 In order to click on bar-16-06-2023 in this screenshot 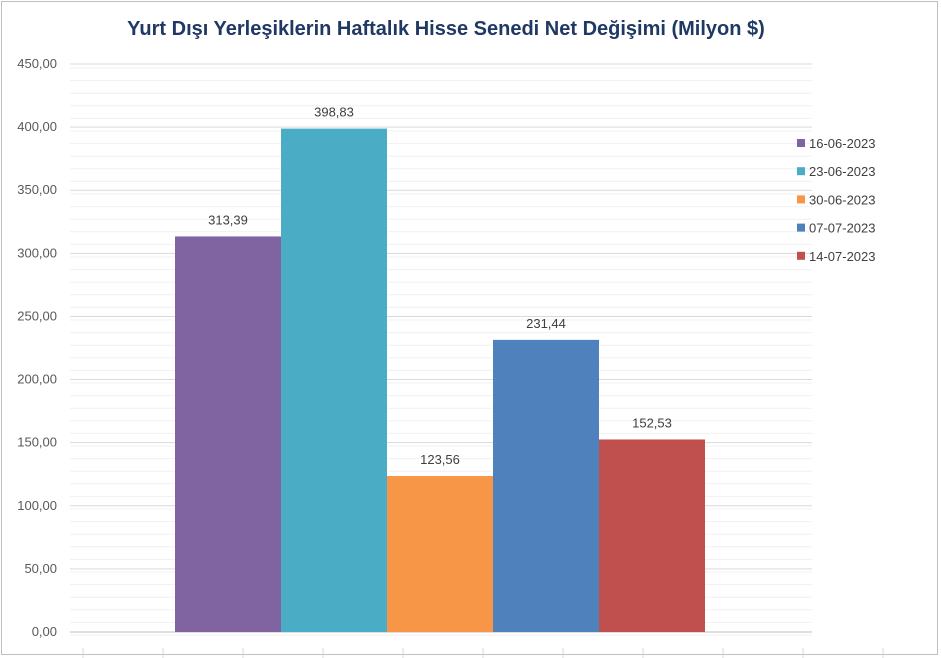, I will do `click(228, 434)`.